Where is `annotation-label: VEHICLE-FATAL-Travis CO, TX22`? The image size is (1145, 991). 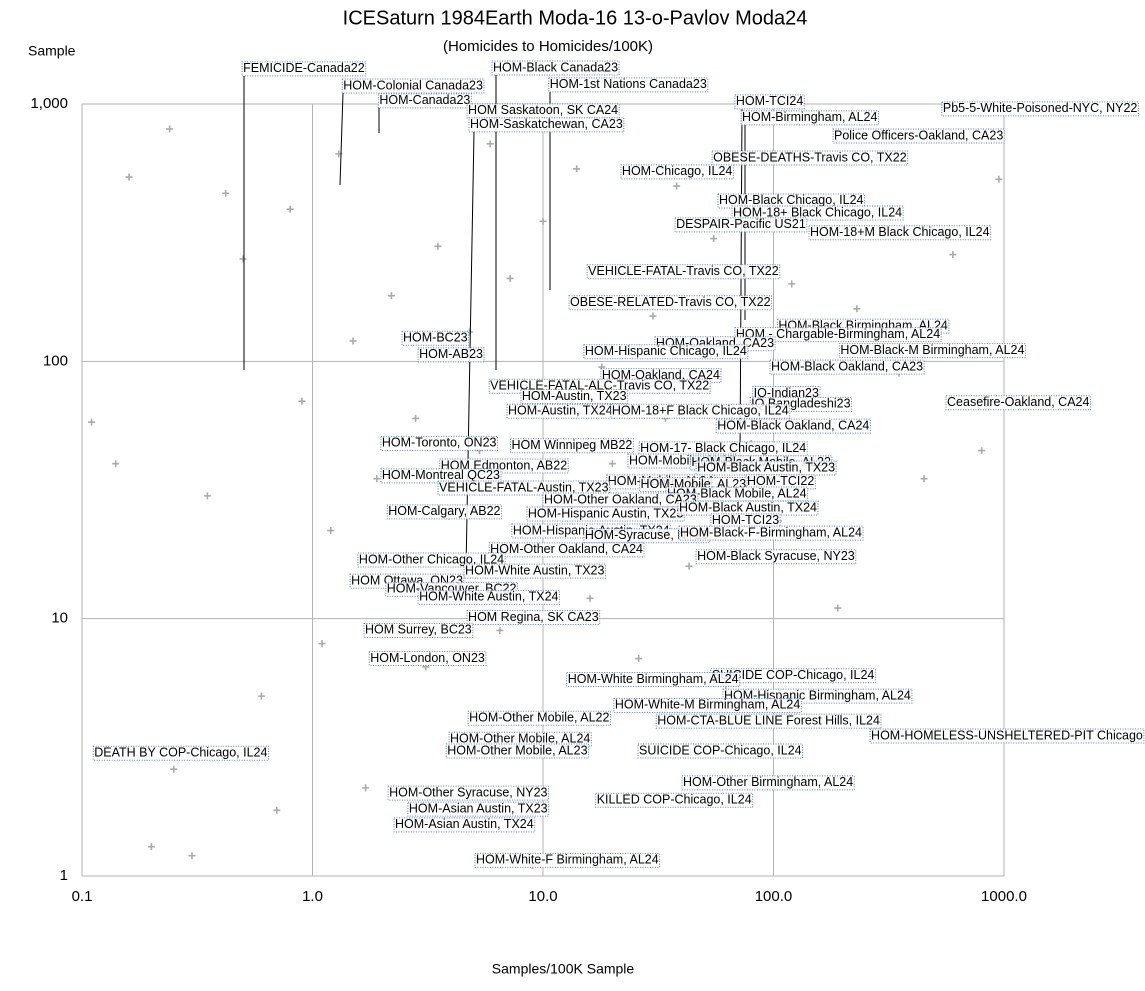 annotation-label: VEHICLE-FATAL-Travis CO, TX22 is located at coordinates (683, 271).